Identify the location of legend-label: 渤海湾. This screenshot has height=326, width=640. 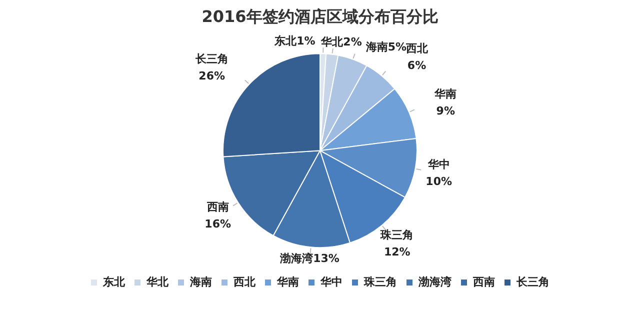
(435, 281).